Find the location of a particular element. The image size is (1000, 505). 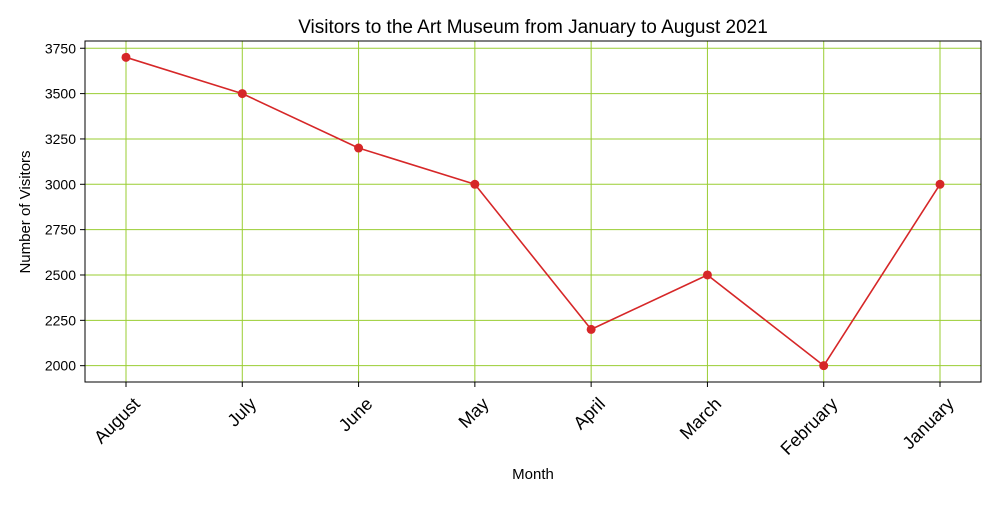

y-axis: 2000 2250 2500 2750 3000 3250 3500 3750 is located at coordinates (65, 207).